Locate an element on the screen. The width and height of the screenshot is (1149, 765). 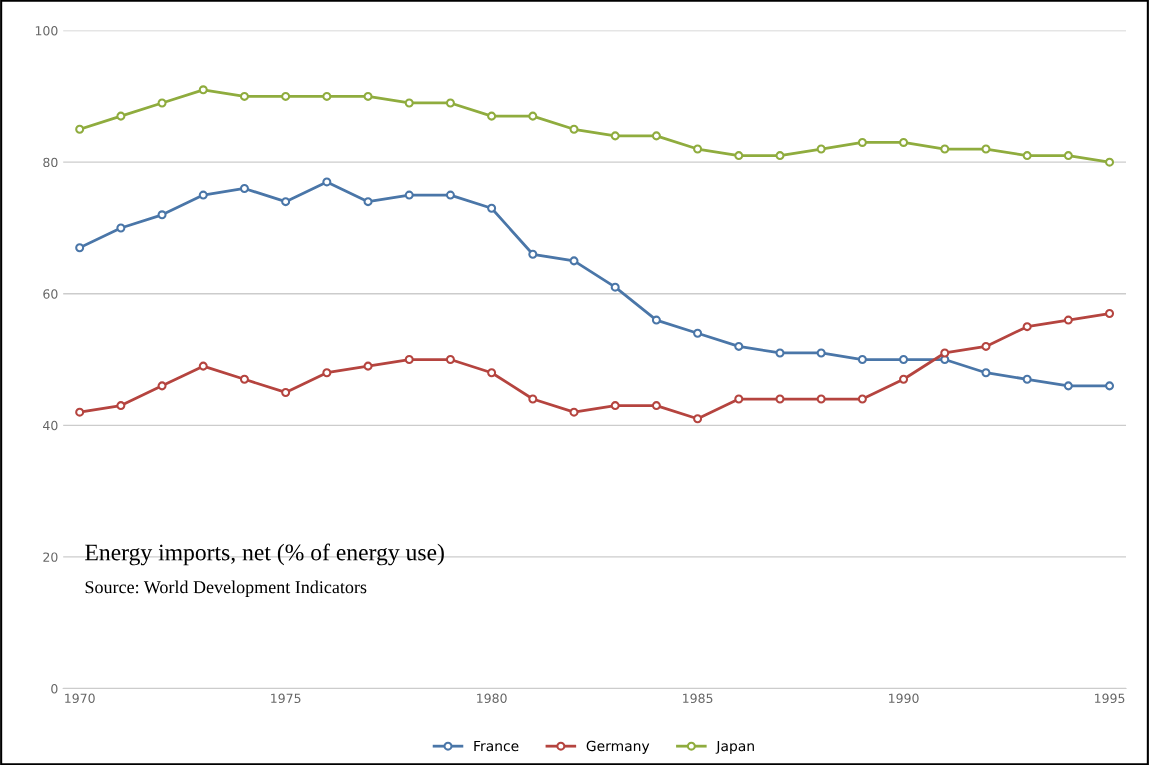
x-tick-label: 1985 is located at coordinates (698, 698).